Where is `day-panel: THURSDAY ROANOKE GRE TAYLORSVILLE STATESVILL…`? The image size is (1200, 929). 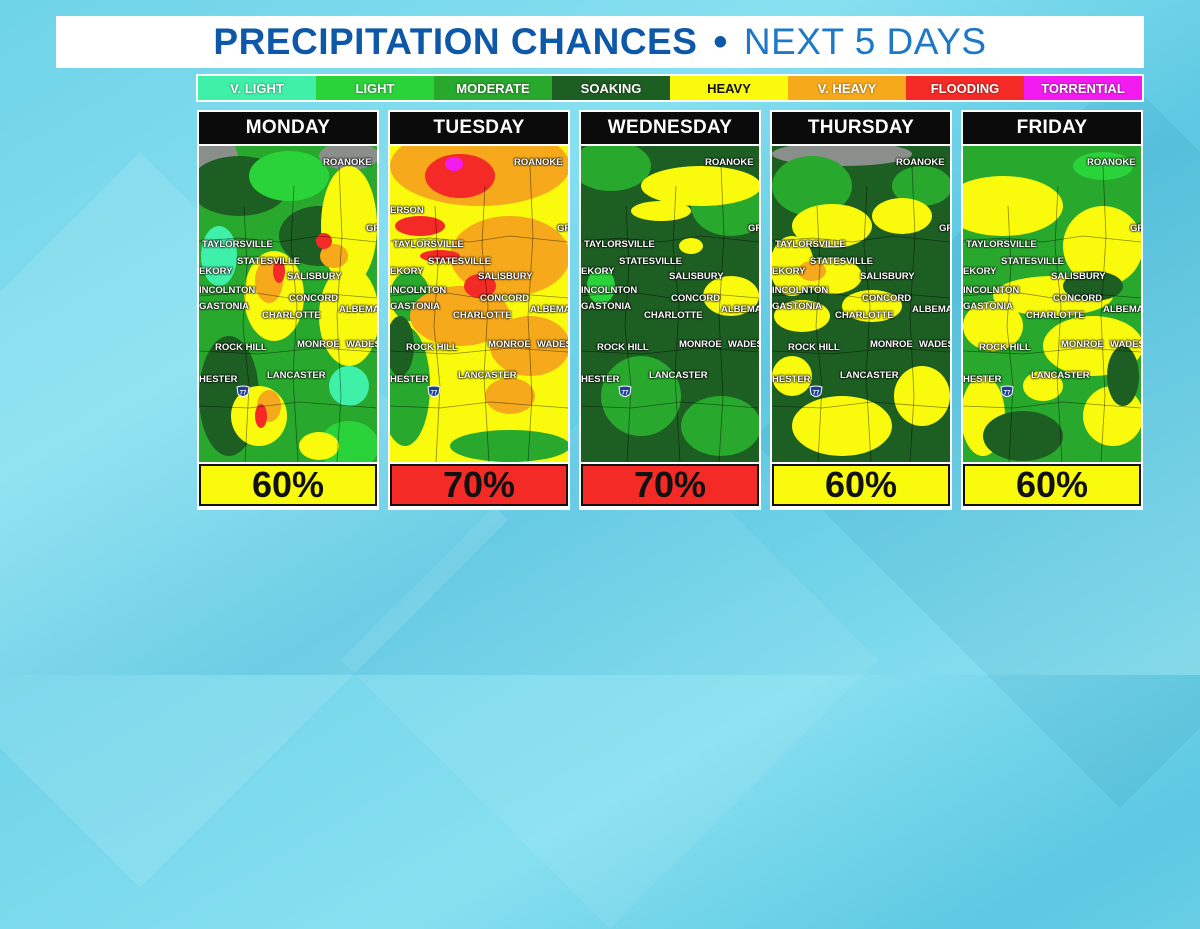 day-panel: THURSDAY ROANOKE GRE TAYLORSVILLE STATESVILL… is located at coordinates (861, 310).